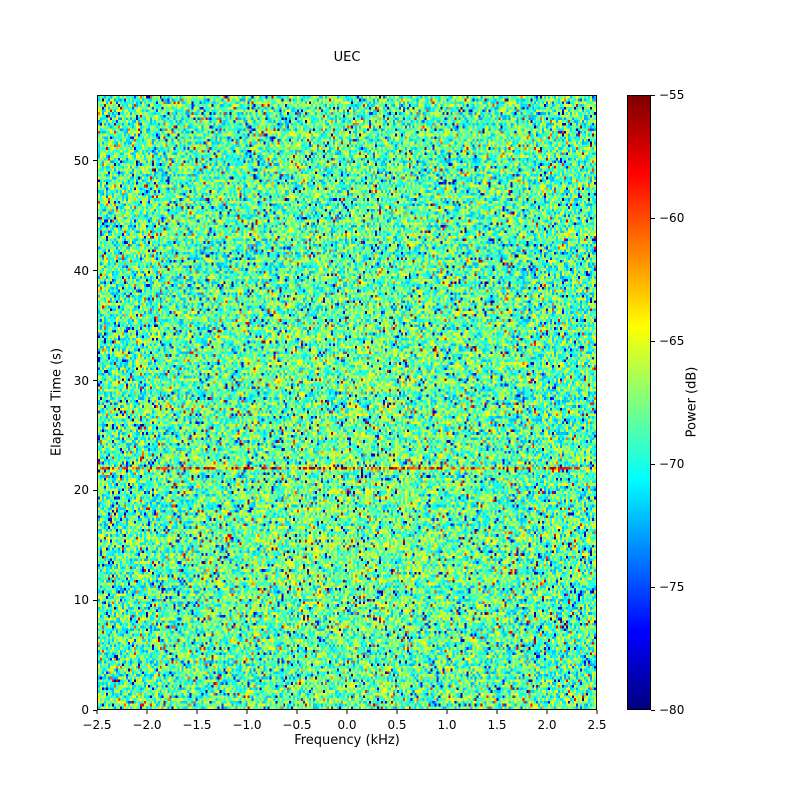 The height and width of the screenshot is (800, 800). I want to click on colorbar-tick-label: −75, so click(672, 587).